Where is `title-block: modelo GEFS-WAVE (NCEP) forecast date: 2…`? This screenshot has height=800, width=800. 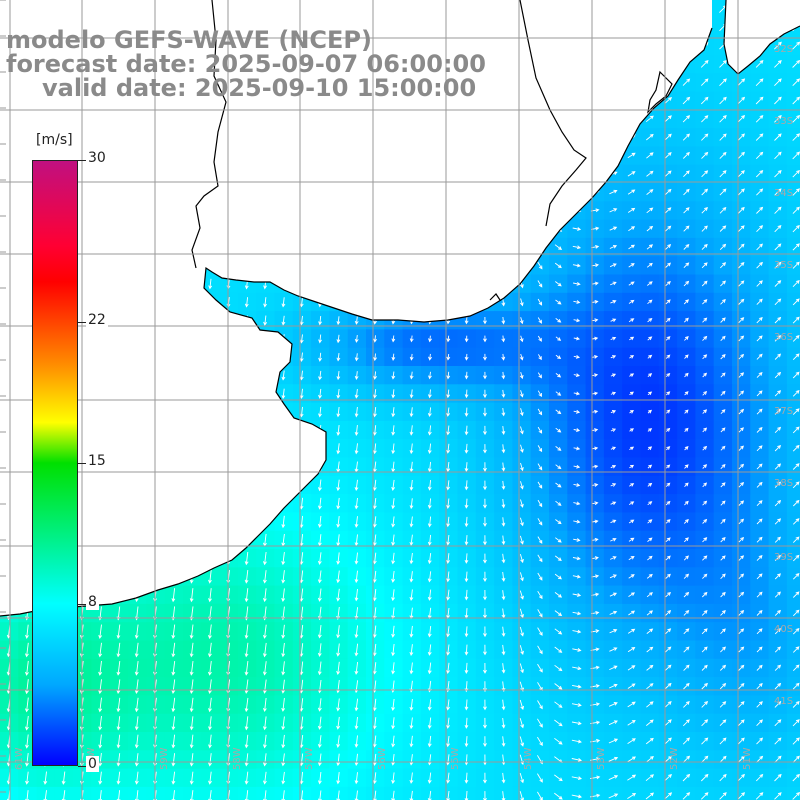 title-block: modelo GEFS-WAVE (NCEP) forecast date: 2… is located at coordinates (246, 64).